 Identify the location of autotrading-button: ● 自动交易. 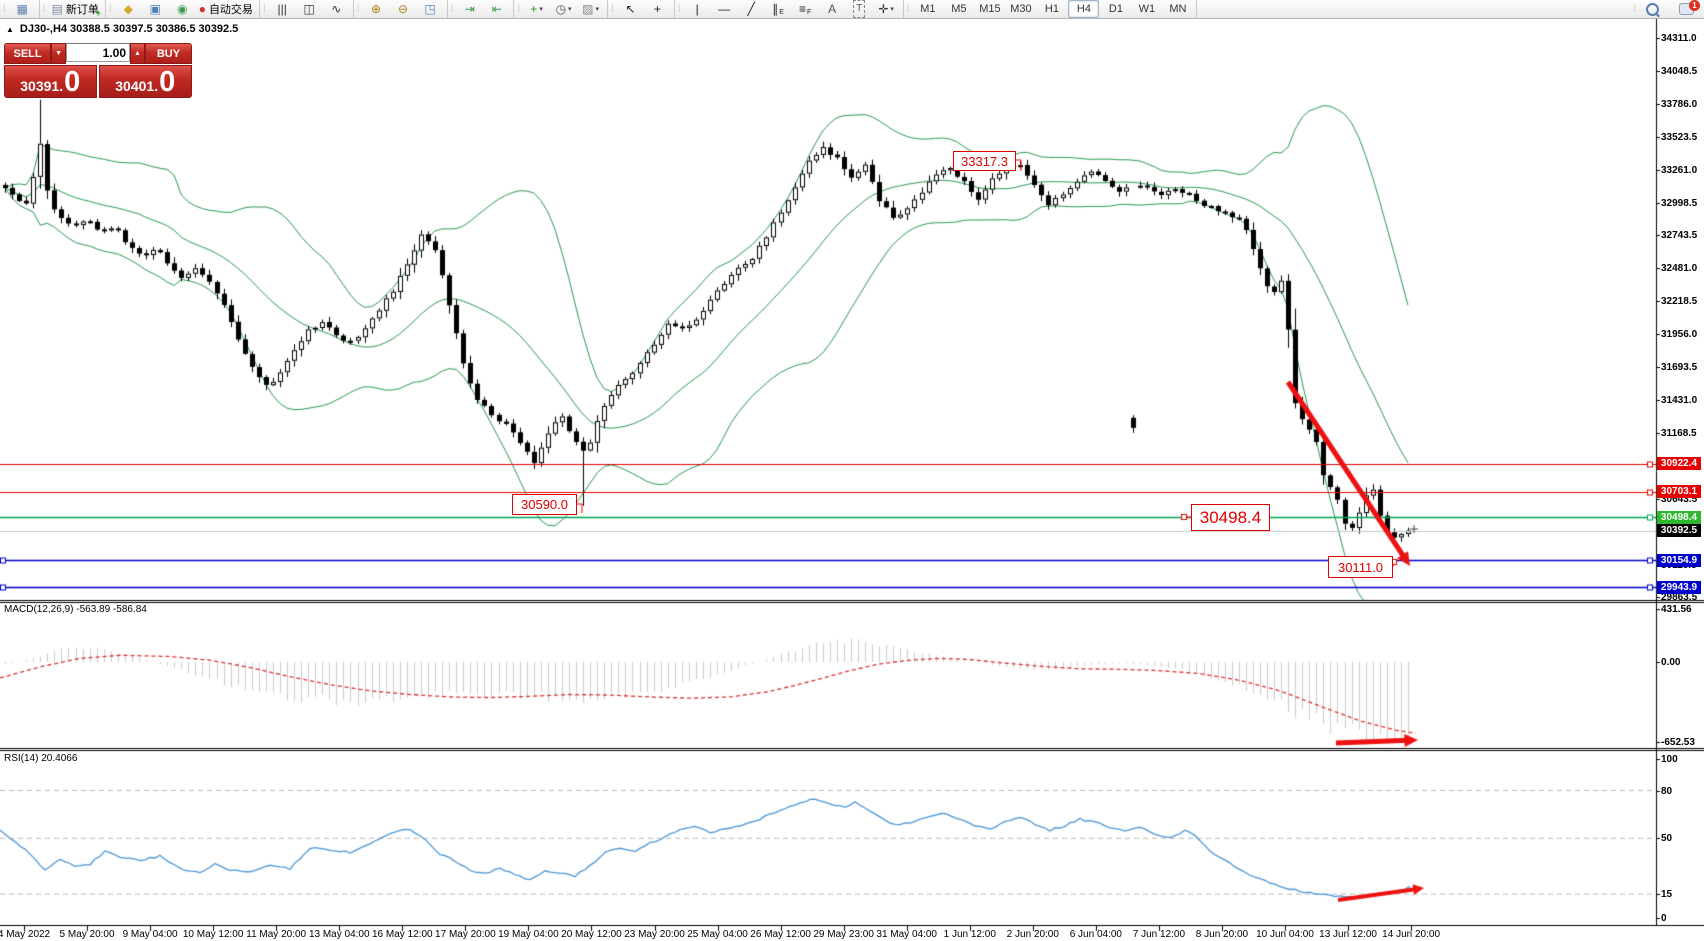
(226, 9).